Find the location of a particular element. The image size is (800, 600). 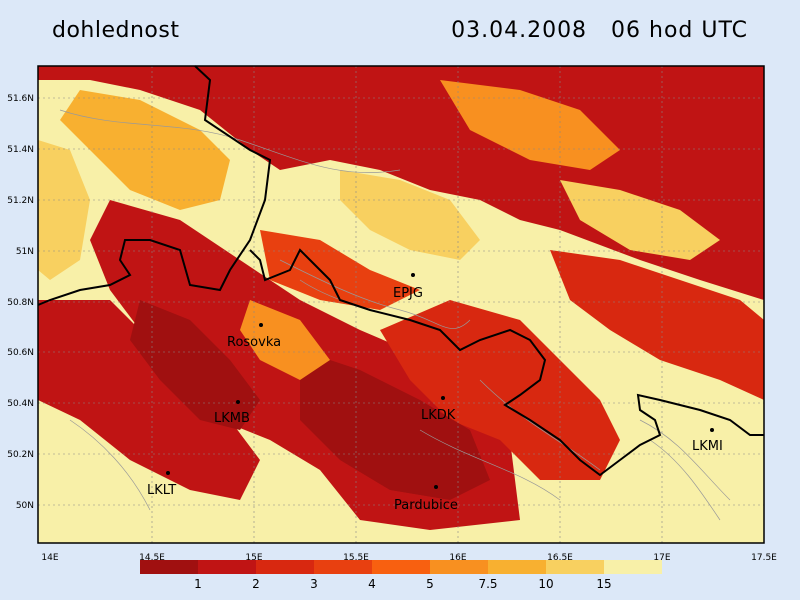

map-title: dohlednost is located at coordinates (116, 30).